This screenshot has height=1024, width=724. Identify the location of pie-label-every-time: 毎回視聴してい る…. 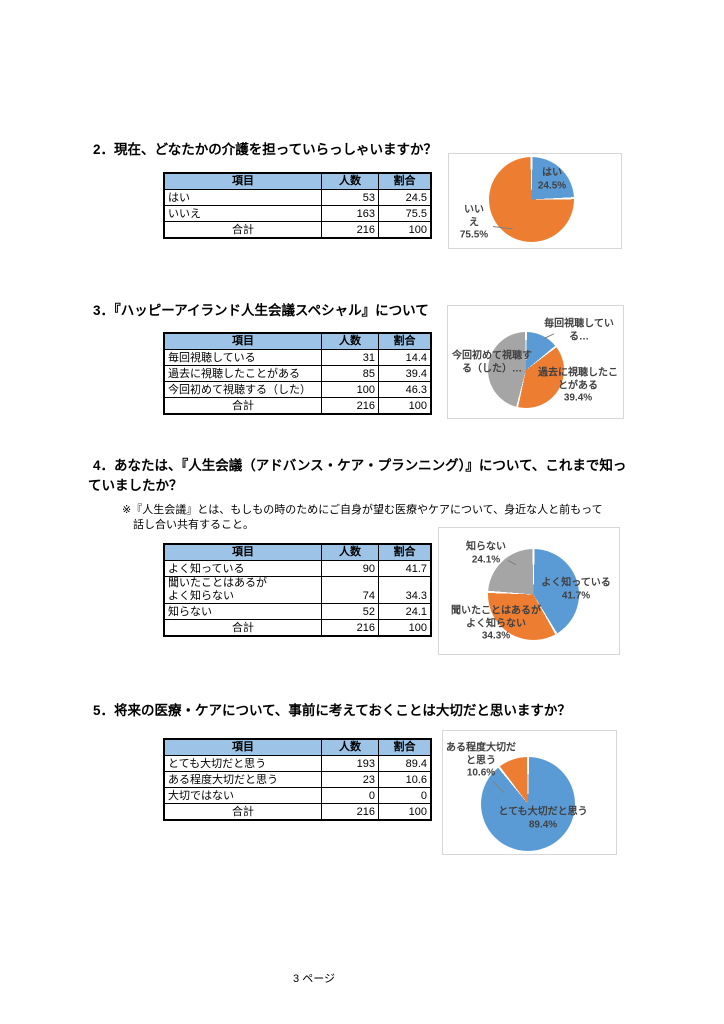
(579, 330).